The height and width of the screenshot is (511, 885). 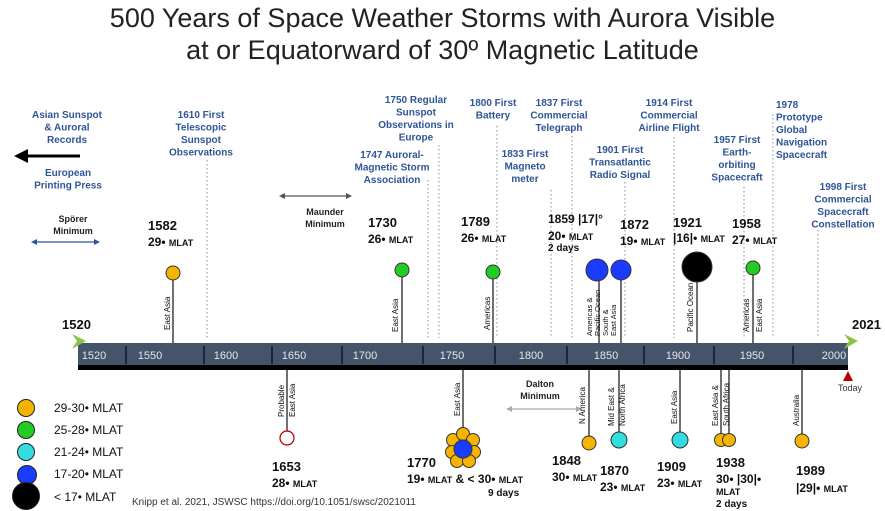 I want to click on milestone-text: & Auroral, so click(x=66, y=128).